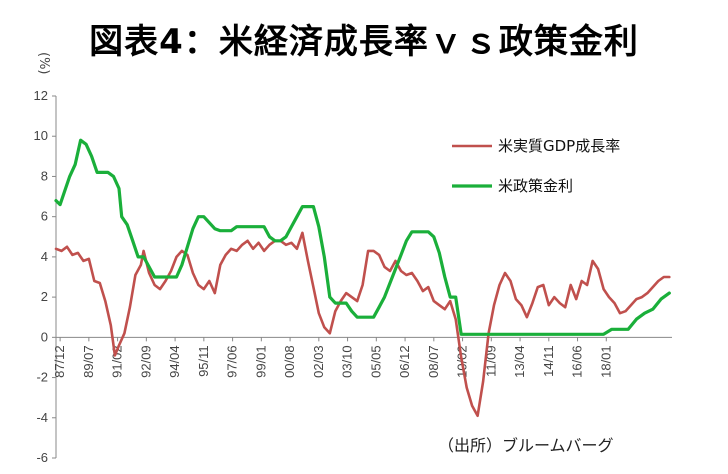 This screenshot has height=474, width=728. I want to click on y-tick-label: 8, so click(44, 175).